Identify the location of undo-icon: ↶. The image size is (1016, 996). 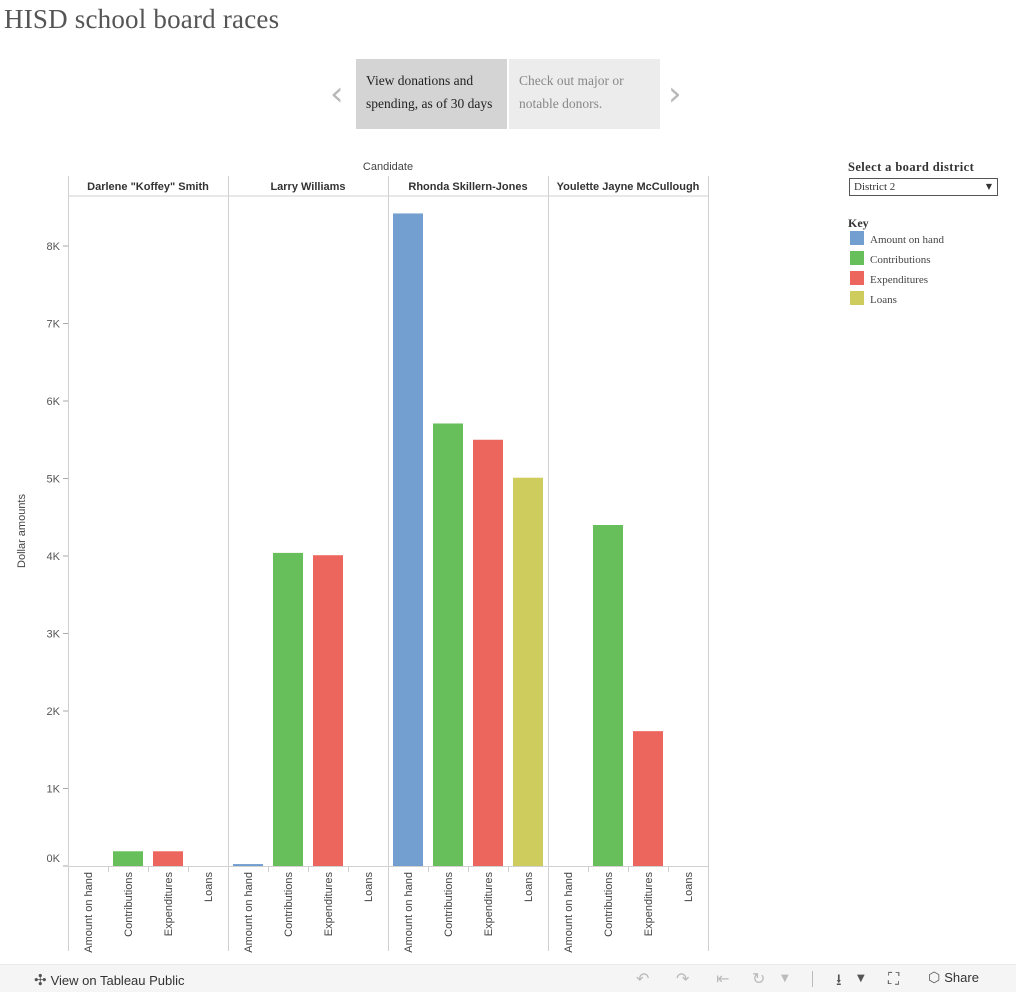
(643, 978).